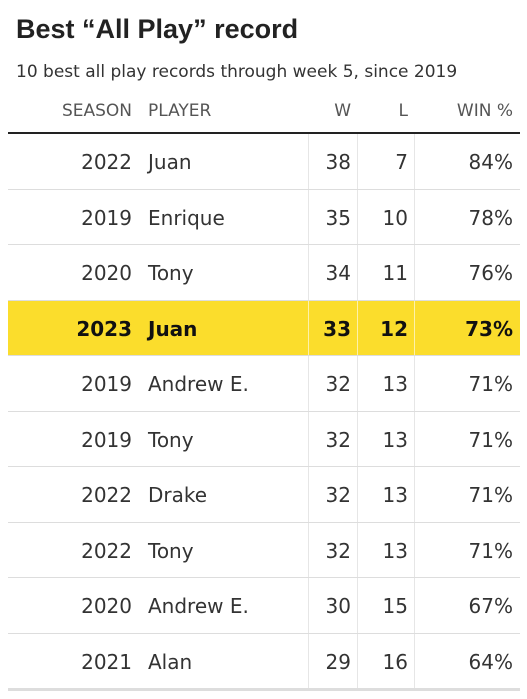 The height and width of the screenshot is (699, 527). What do you see at coordinates (264, 661) in the screenshot?
I see `table-row: 2021 Alan 29 16 64%` at bounding box center [264, 661].